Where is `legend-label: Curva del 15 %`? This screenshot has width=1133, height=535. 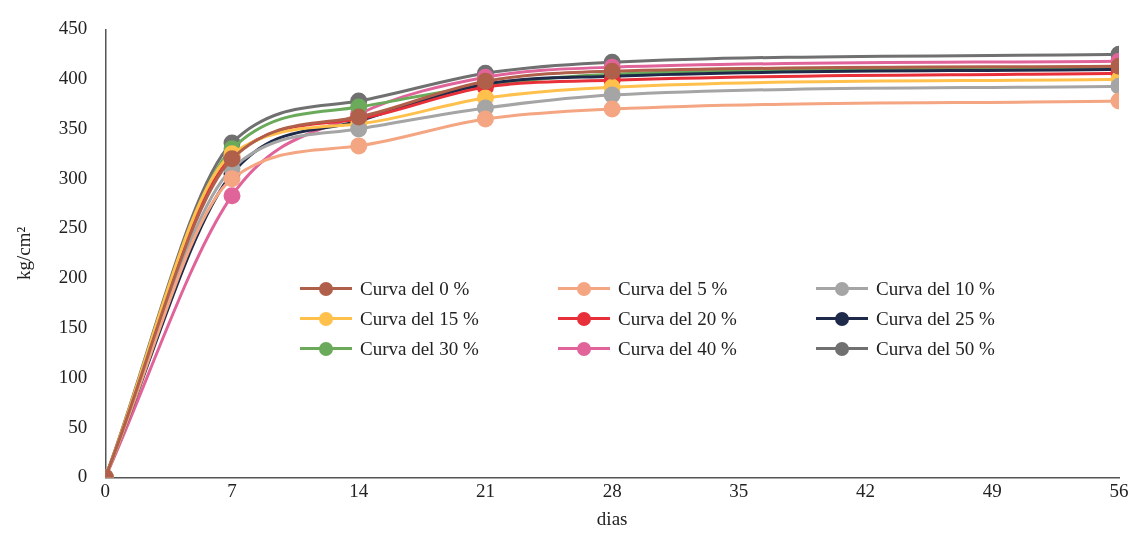
legend-label: Curva del 15 % is located at coordinates (419, 319).